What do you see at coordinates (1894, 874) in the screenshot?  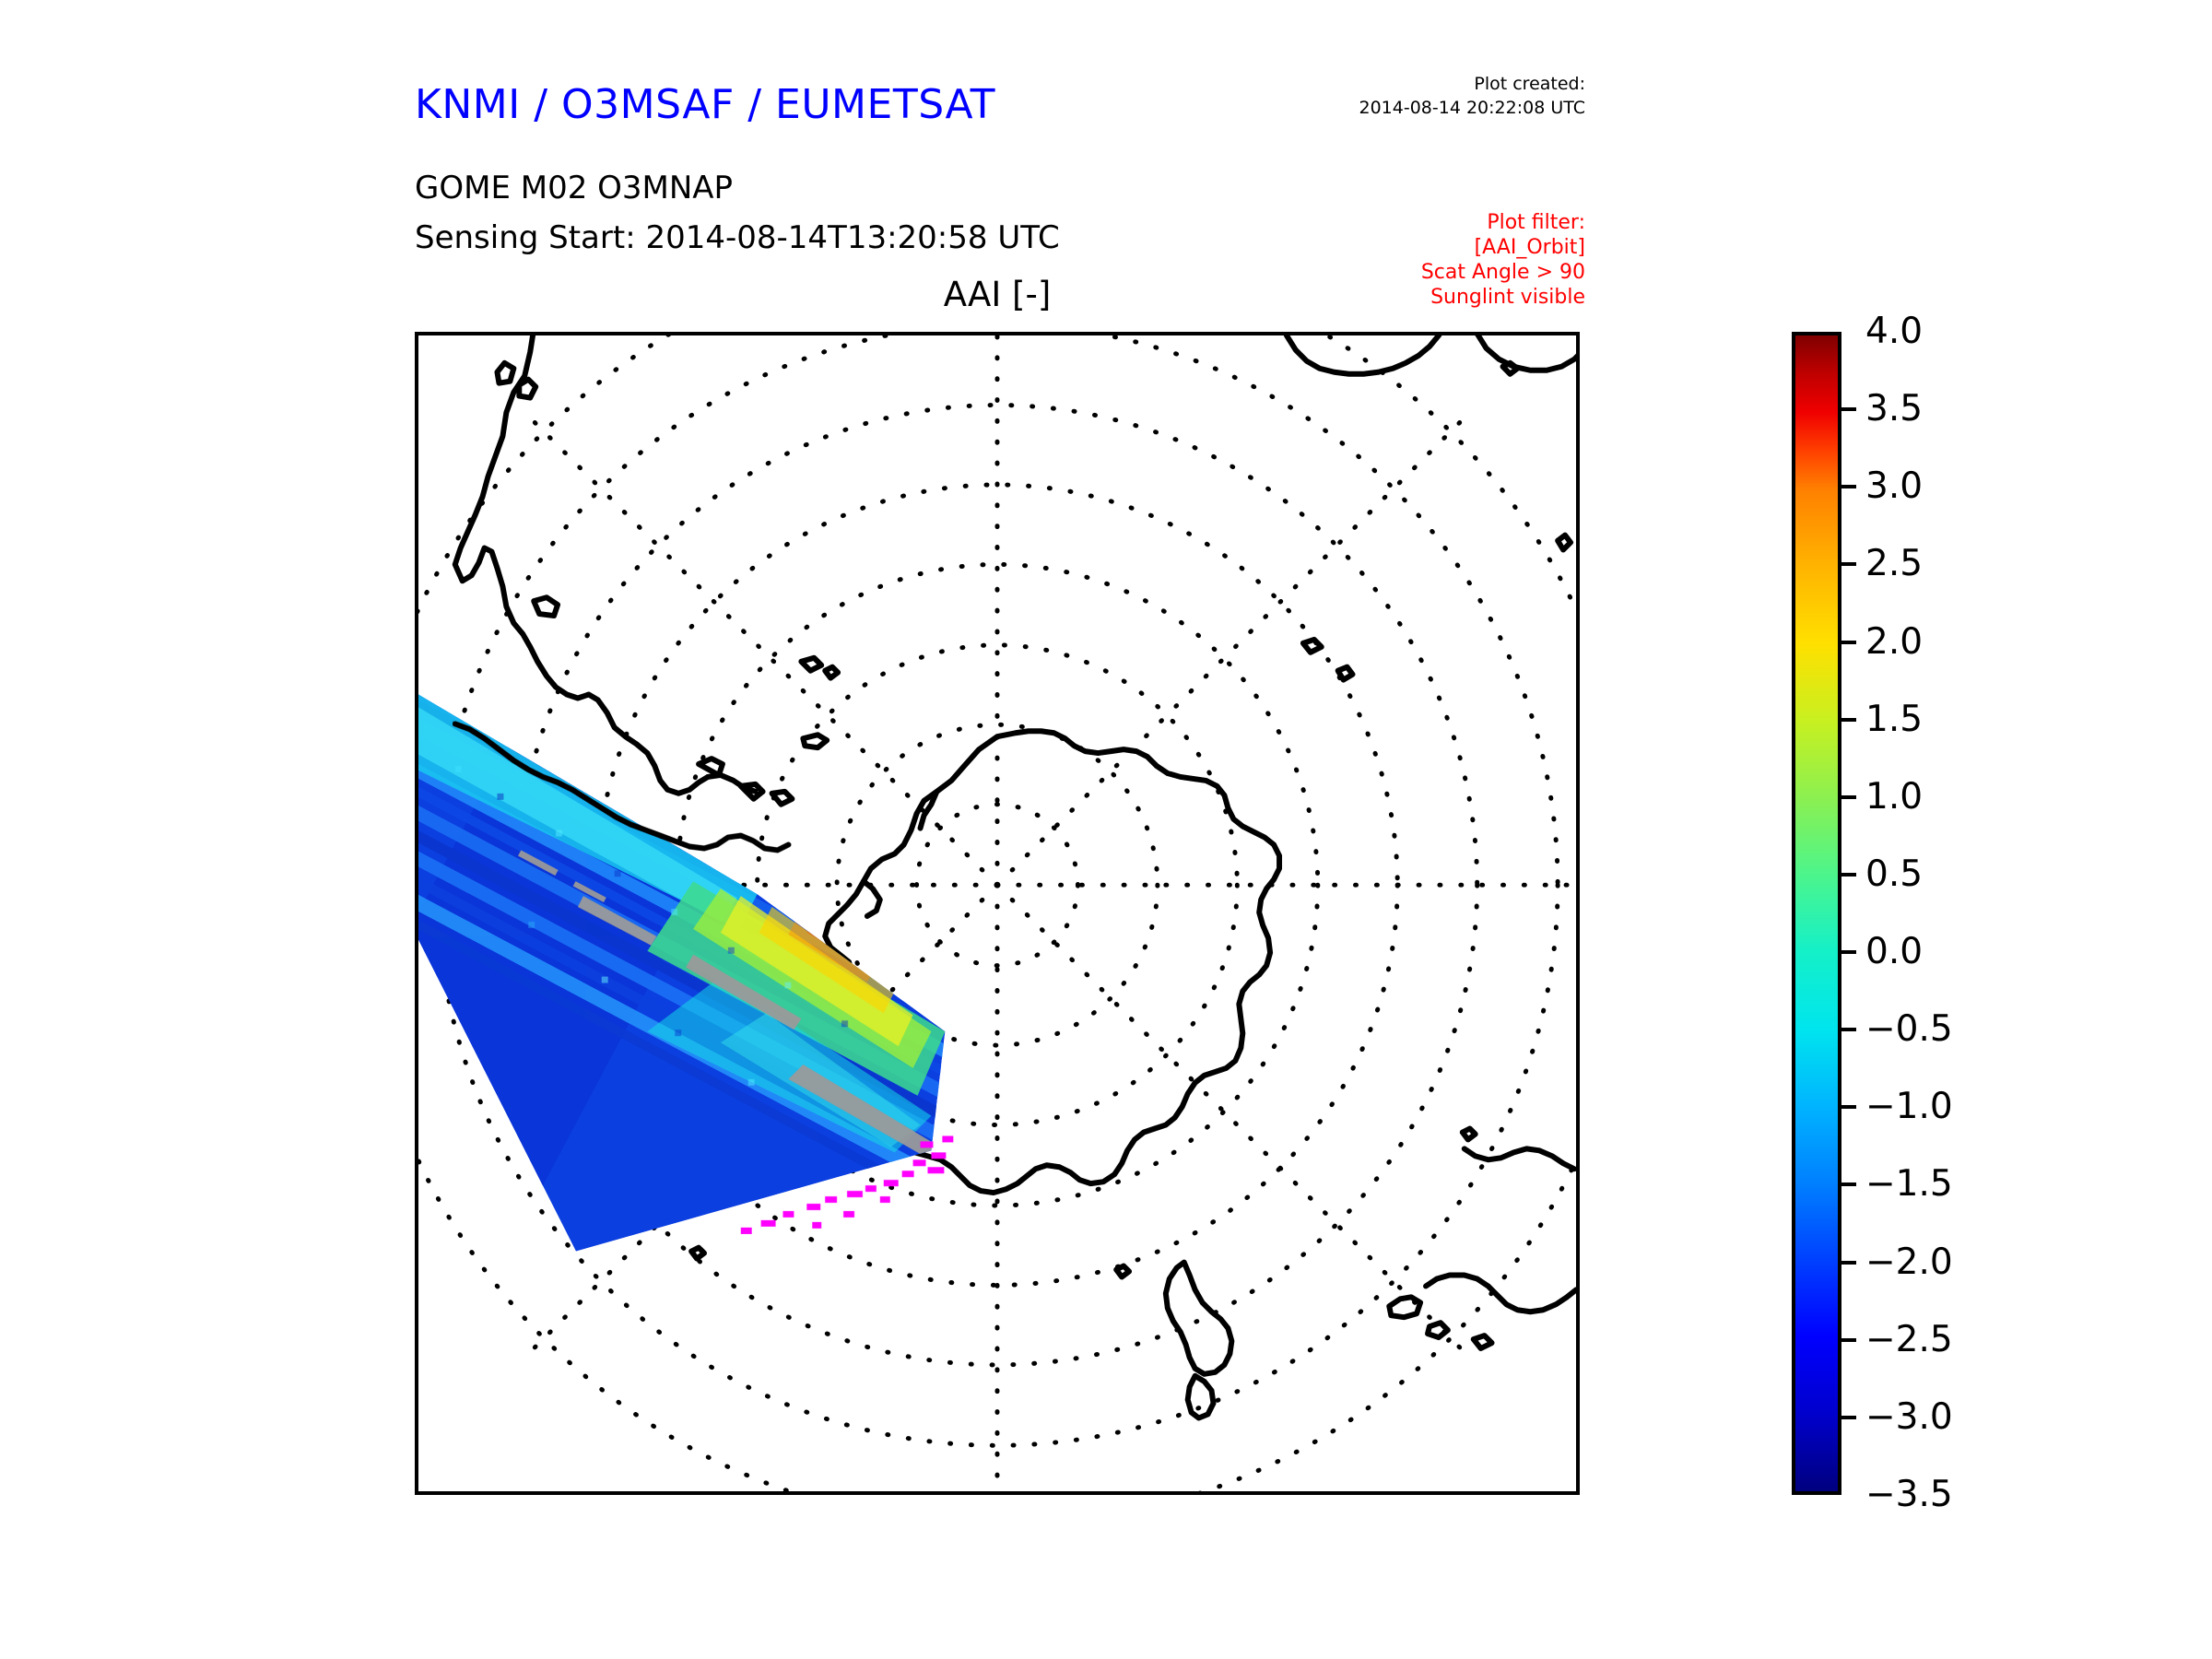 I see `colorbar-tick-label: 0.5` at bounding box center [1894, 874].